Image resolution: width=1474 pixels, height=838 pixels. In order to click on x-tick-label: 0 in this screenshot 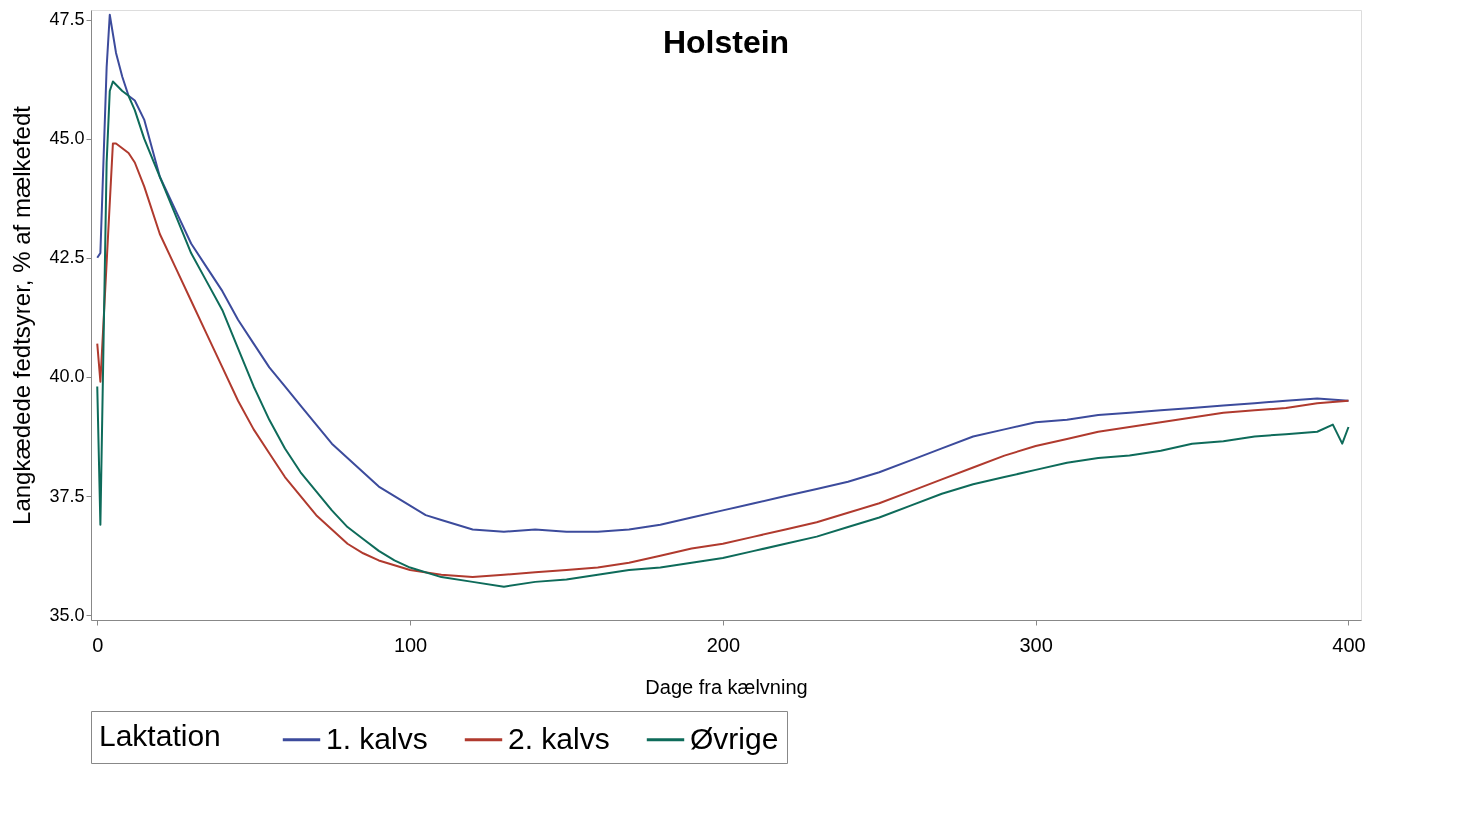, I will do `click(98, 644)`.